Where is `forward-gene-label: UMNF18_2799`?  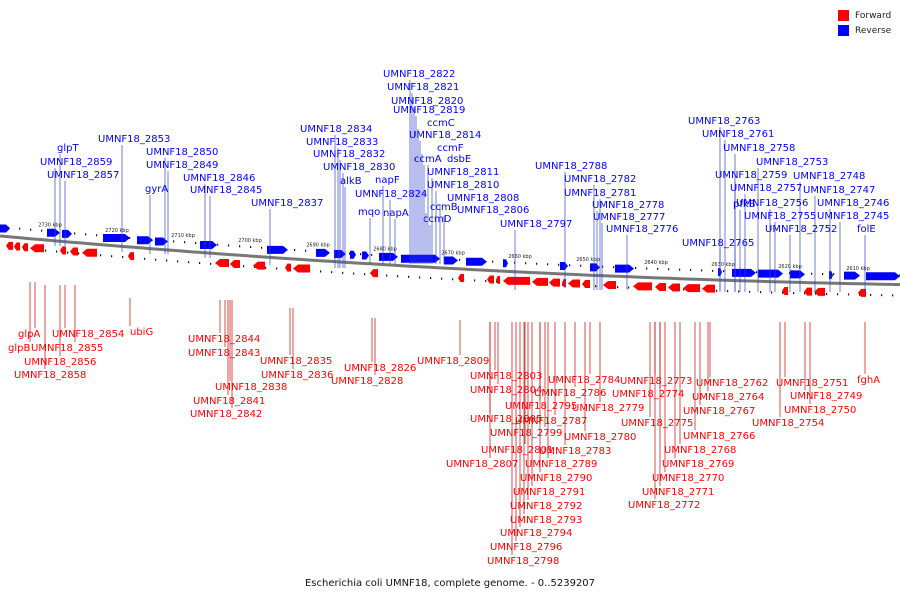
forward-gene-label: UMNF18_2799 is located at coordinates (526, 433).